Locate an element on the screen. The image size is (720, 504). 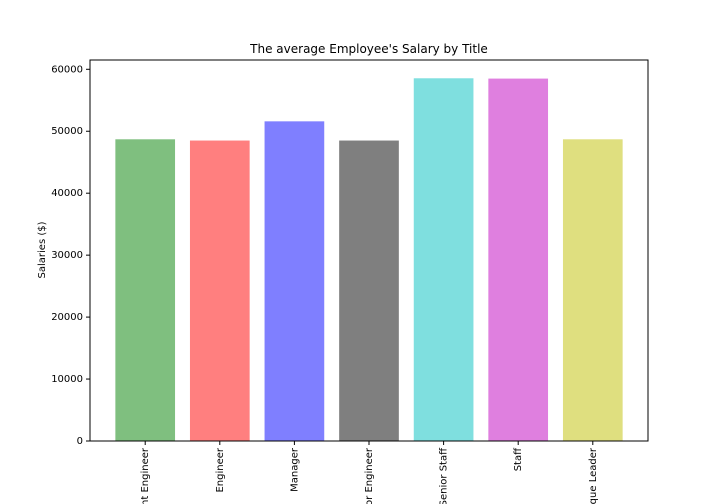
y-tick-label: 50000 is located at coordinates (67, 131).